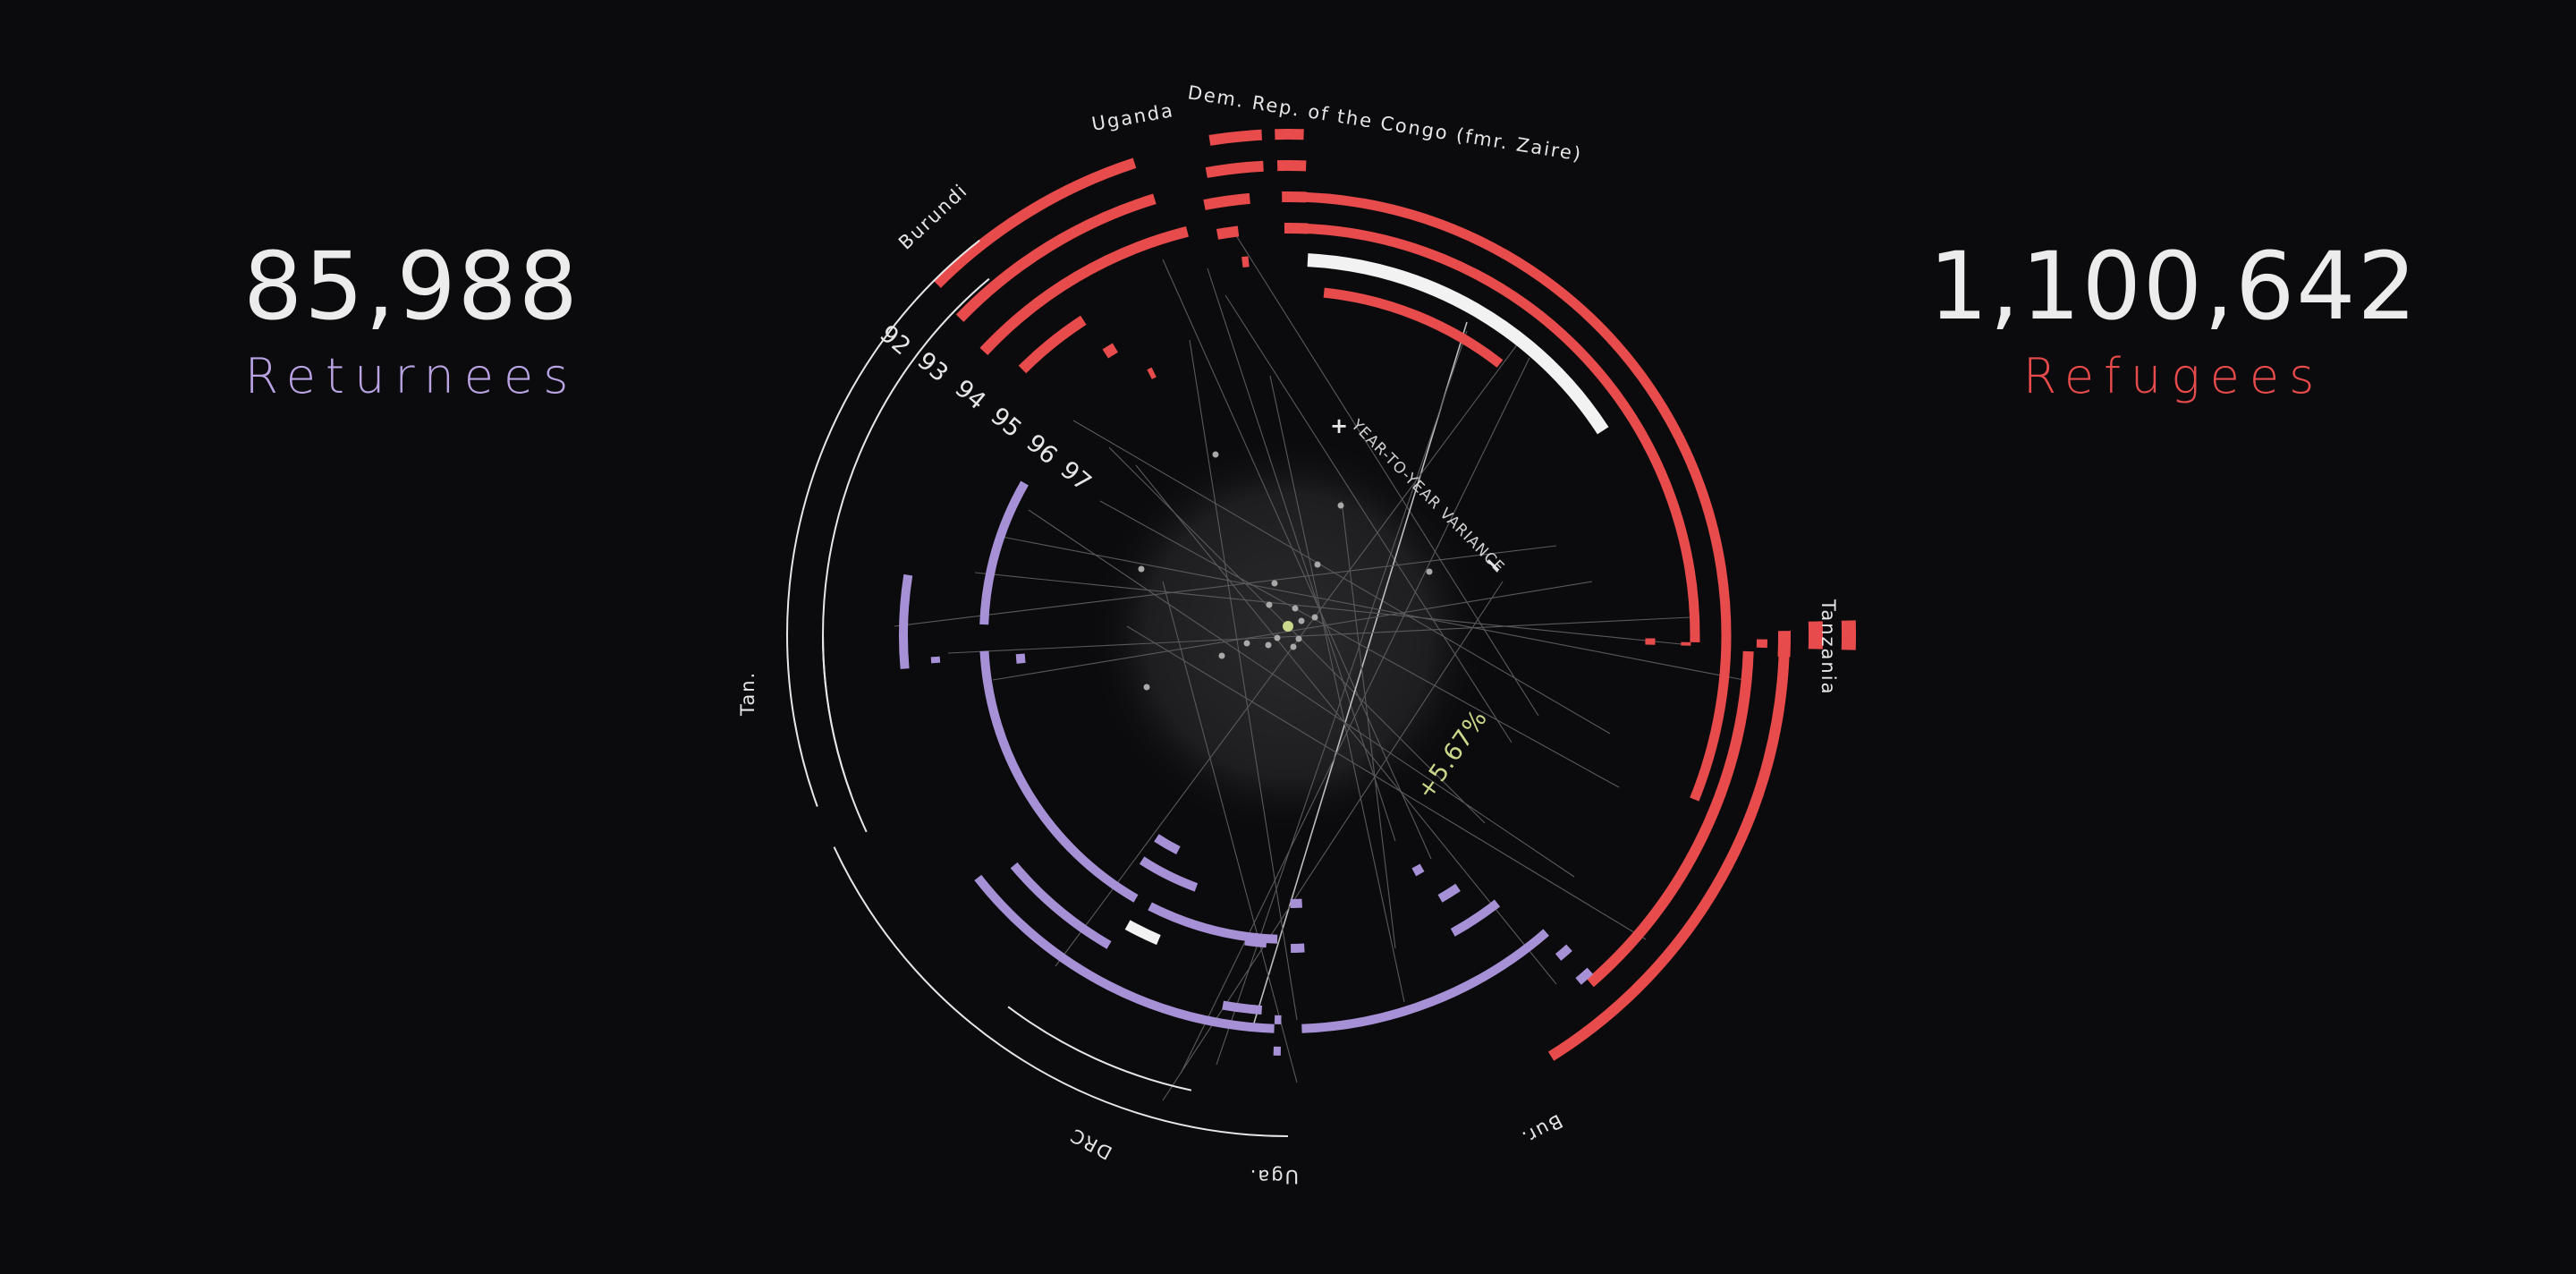 Image resolution: width=2576 pixels, height=1274 pixels. Describe the element at coordinates (917, 946) in the screenshot. I see `guide-arc-left-a` at that location.